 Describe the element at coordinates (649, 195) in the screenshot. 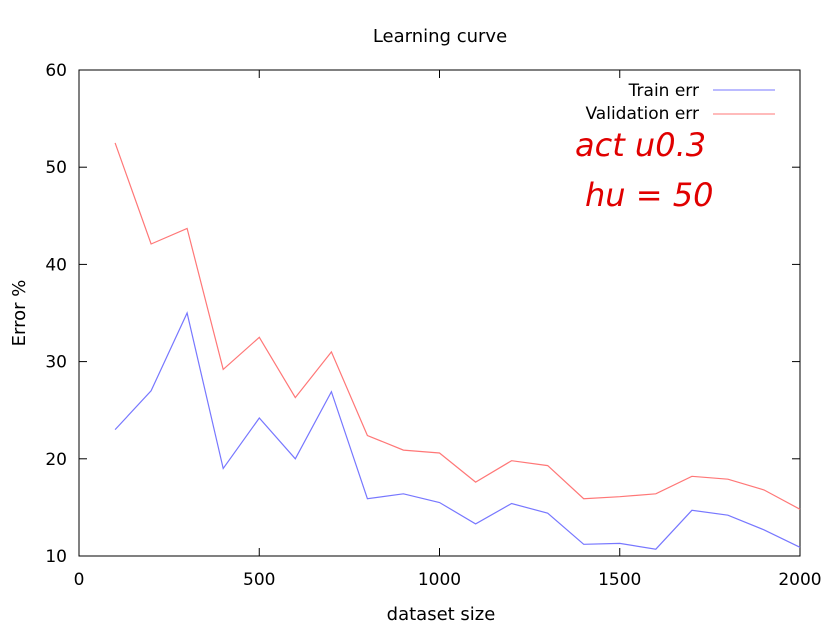

I see `handwritten-note-hu: hu = 50` at that location.